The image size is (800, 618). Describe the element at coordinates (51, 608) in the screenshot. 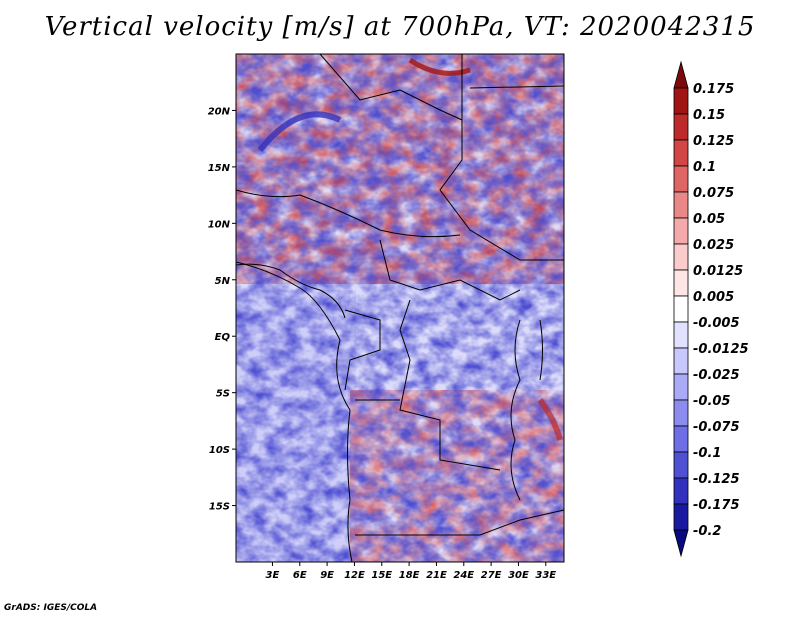

I see `credit-label: GrADS: IGES/COLA` at that location.